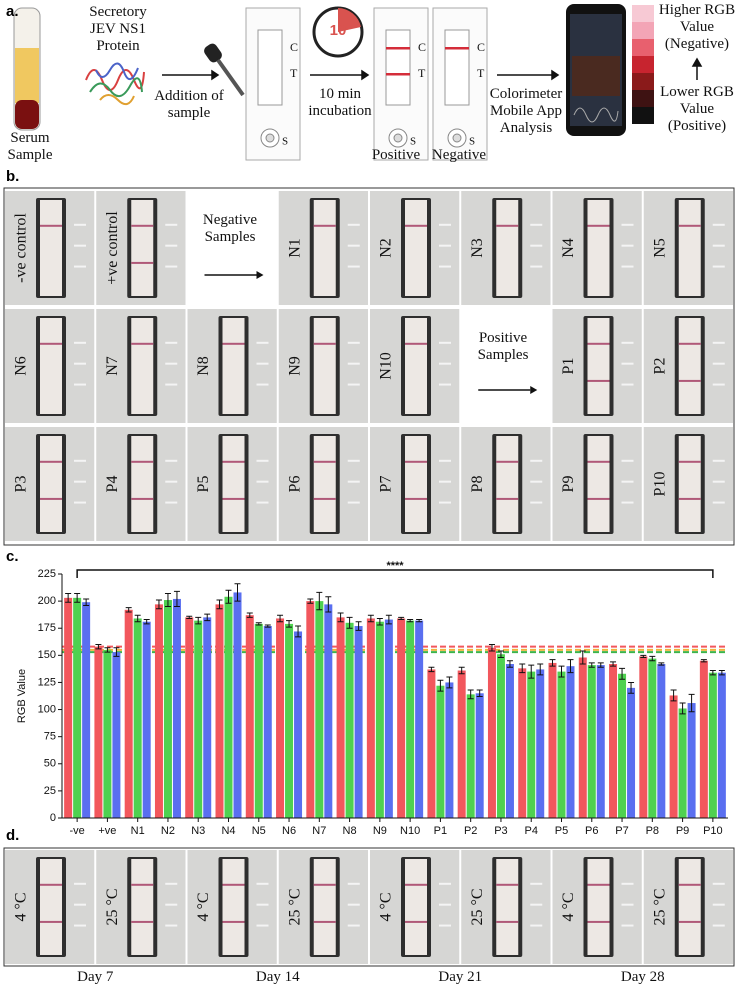 The image size is (738, 990). I want to click on strip-letter: C, so click(422, 47).